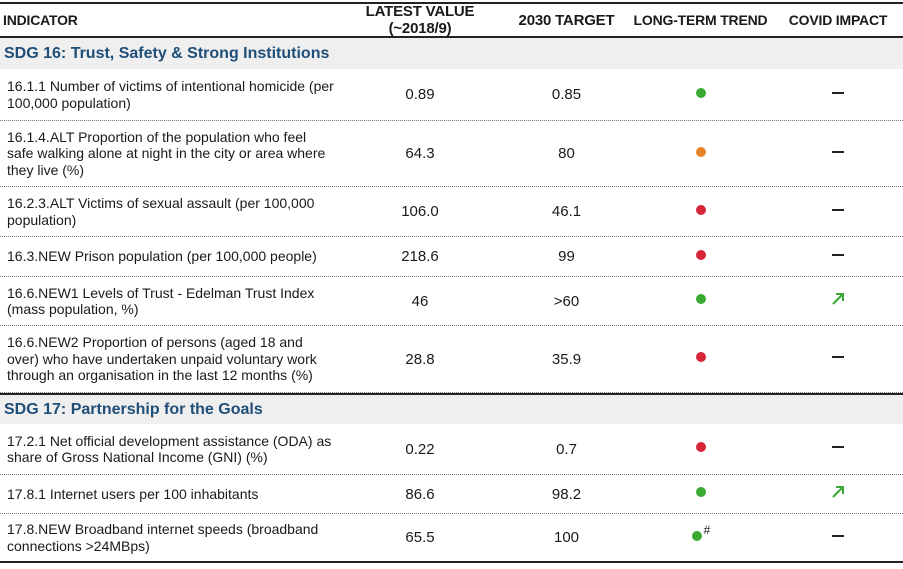 This screenshot has width=903, height=569. Describe the element at coordinates (420, 256) in the screenshot. I see `latest-value: 218.6` at that location.